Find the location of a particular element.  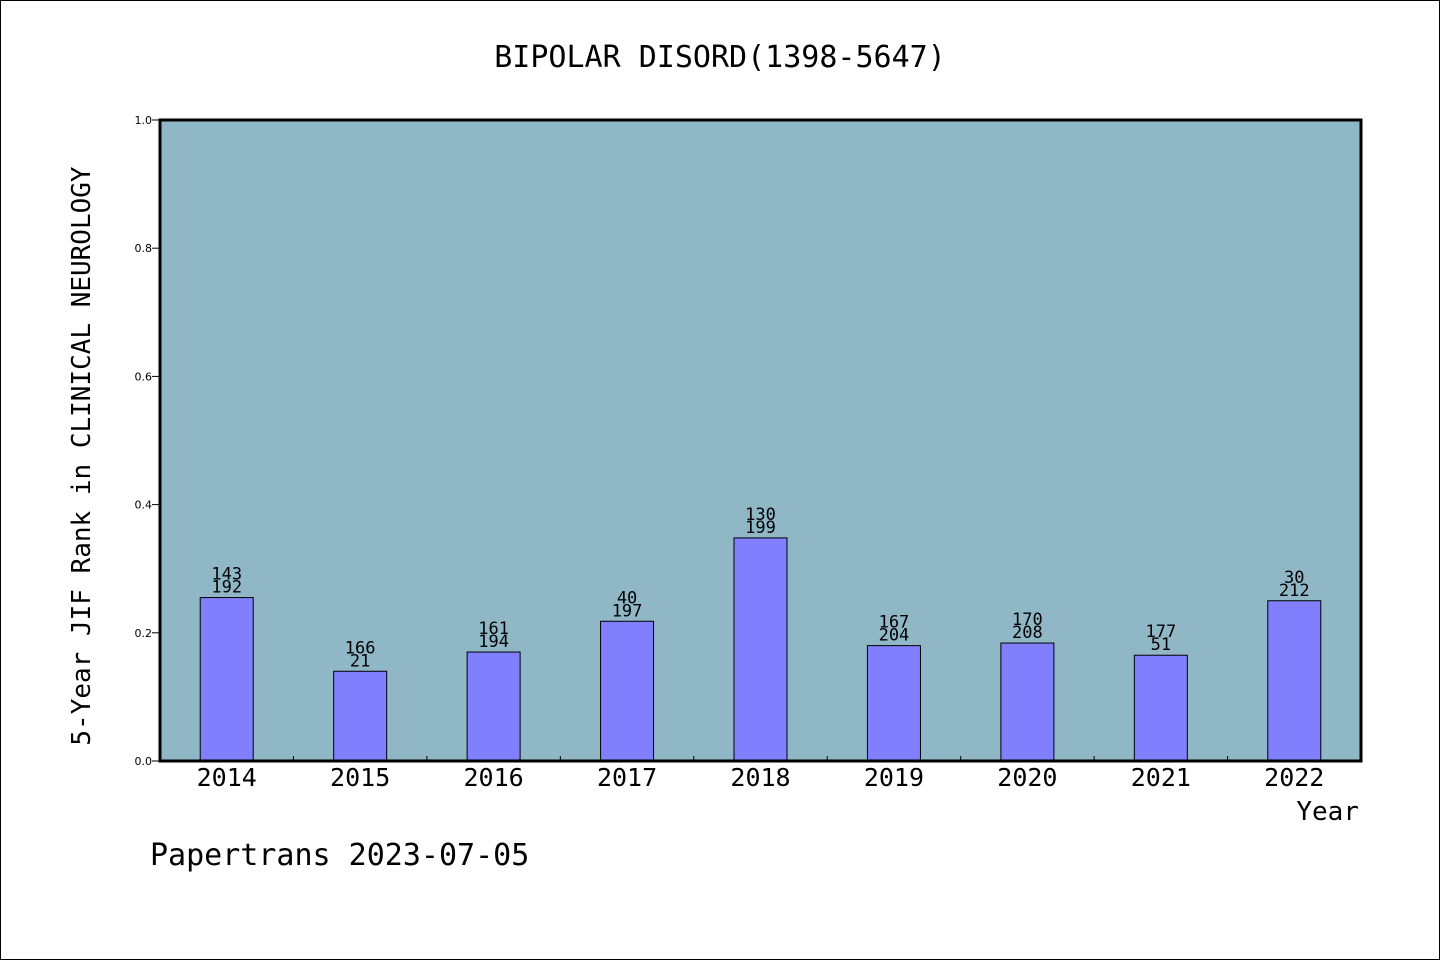

source-watermark: Papertrans 2023-07-05 is located at coordinates (339, 855).